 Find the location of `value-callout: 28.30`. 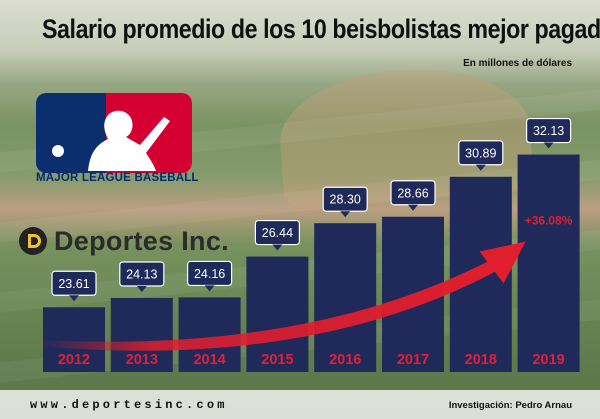

value-callout: 28.30 is located at coordinates (345, 202).